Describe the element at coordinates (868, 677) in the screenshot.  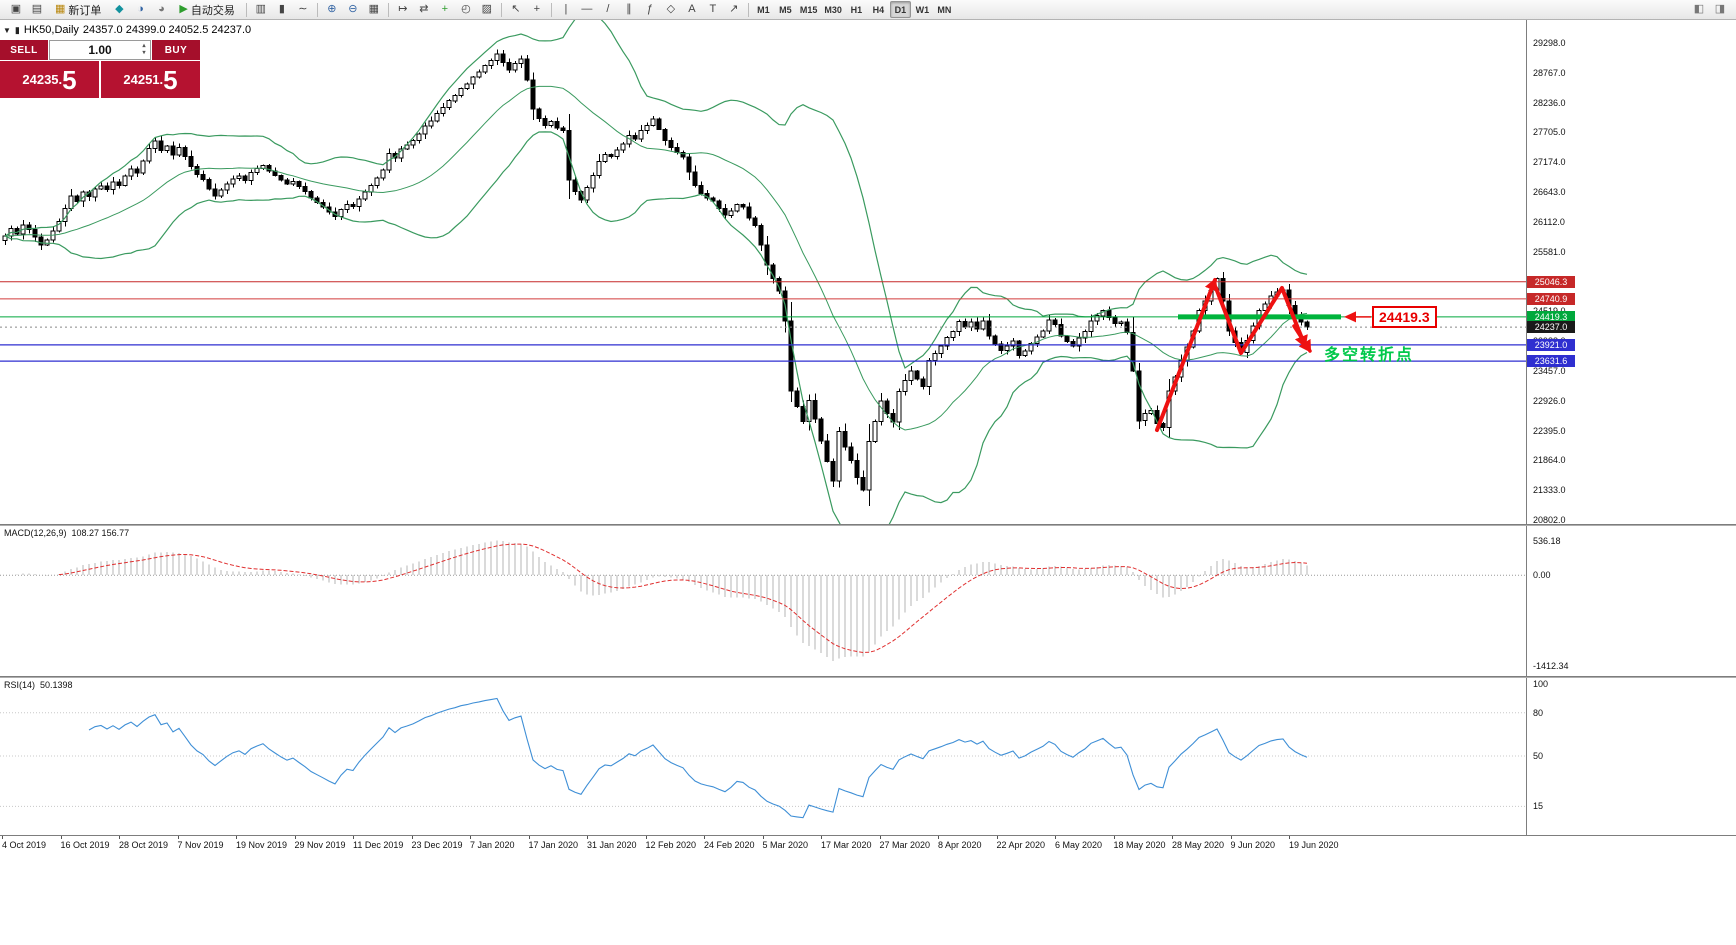
I see `panel-splitter-rsi` at that location.